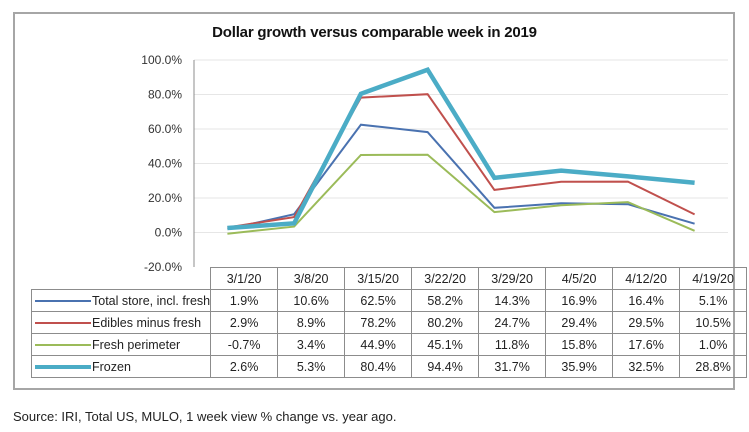 This screenshot has width=749, height=432. Describe the element at coordinates (713, 366) in the screenshot. I see `data-label: 28.8%` at that location.